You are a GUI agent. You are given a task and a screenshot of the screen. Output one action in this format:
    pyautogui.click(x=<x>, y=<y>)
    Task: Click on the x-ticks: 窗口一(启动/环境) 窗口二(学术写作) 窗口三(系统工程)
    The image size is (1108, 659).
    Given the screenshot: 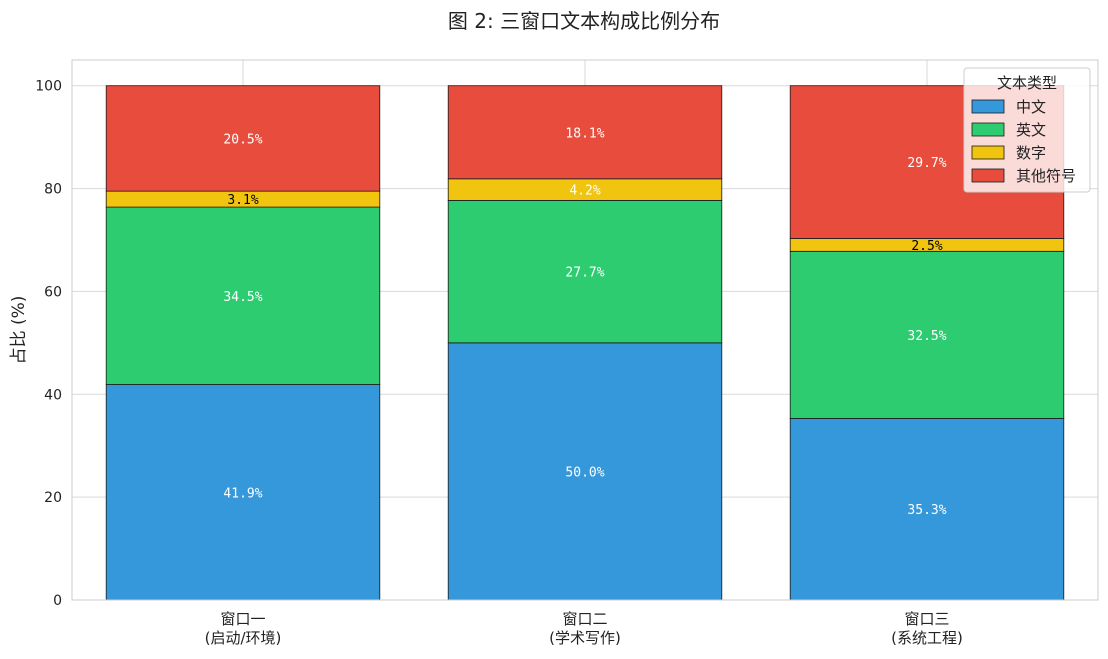 What is the action you would take?
    pyautogui.click(x=584, y=628)
    